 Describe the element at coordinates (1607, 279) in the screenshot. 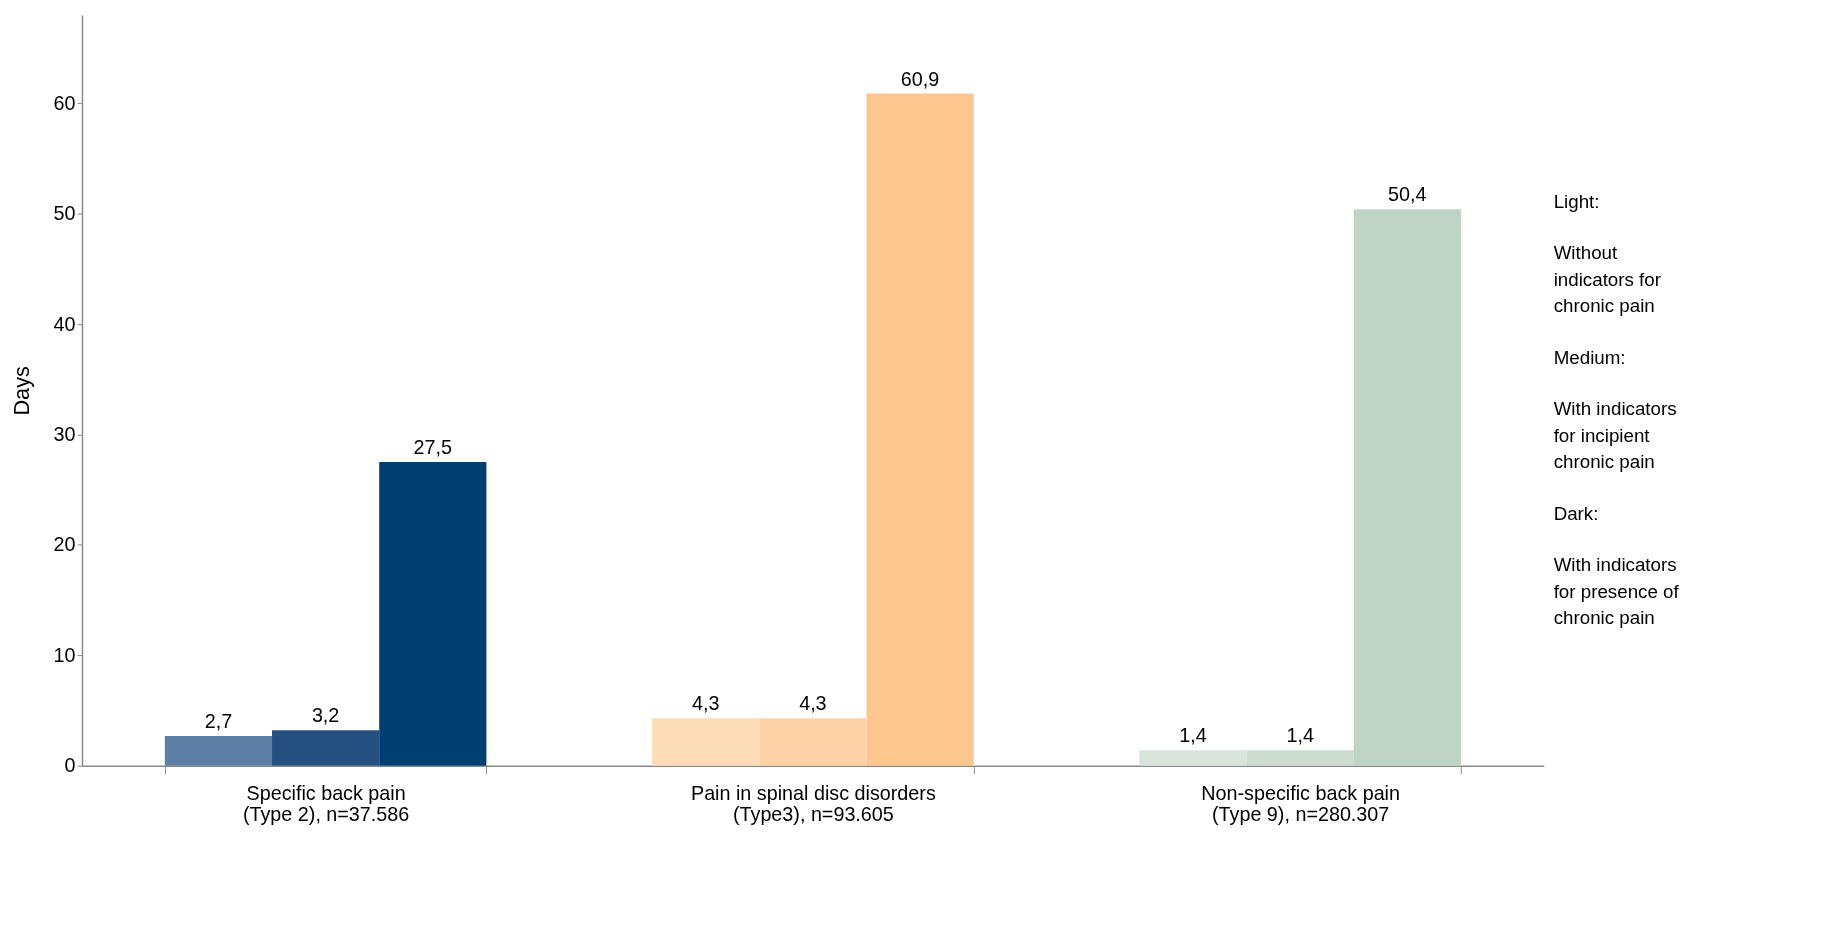

I see `text: Without indicators for chronic pain` at that location.